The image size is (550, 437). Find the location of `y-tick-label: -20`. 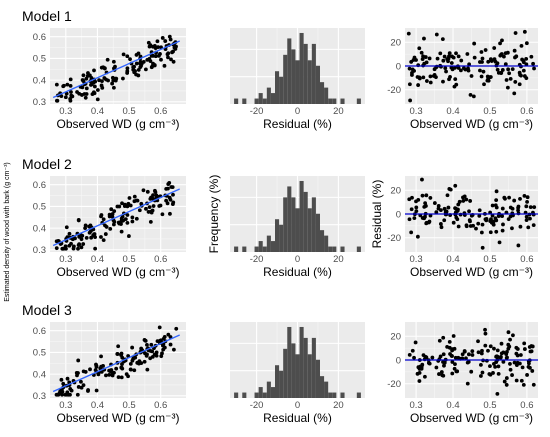

y-tick-label: -20 is located at coordinates (394, 90).